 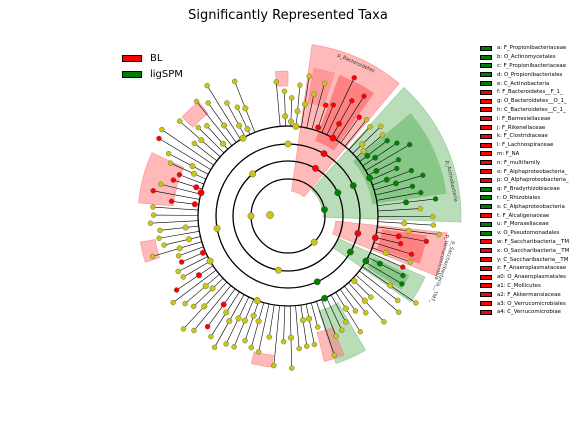 What do you see at coordinates (270, 215) in the screenshot?
I see `root-node` at bounding box center [270, 215].